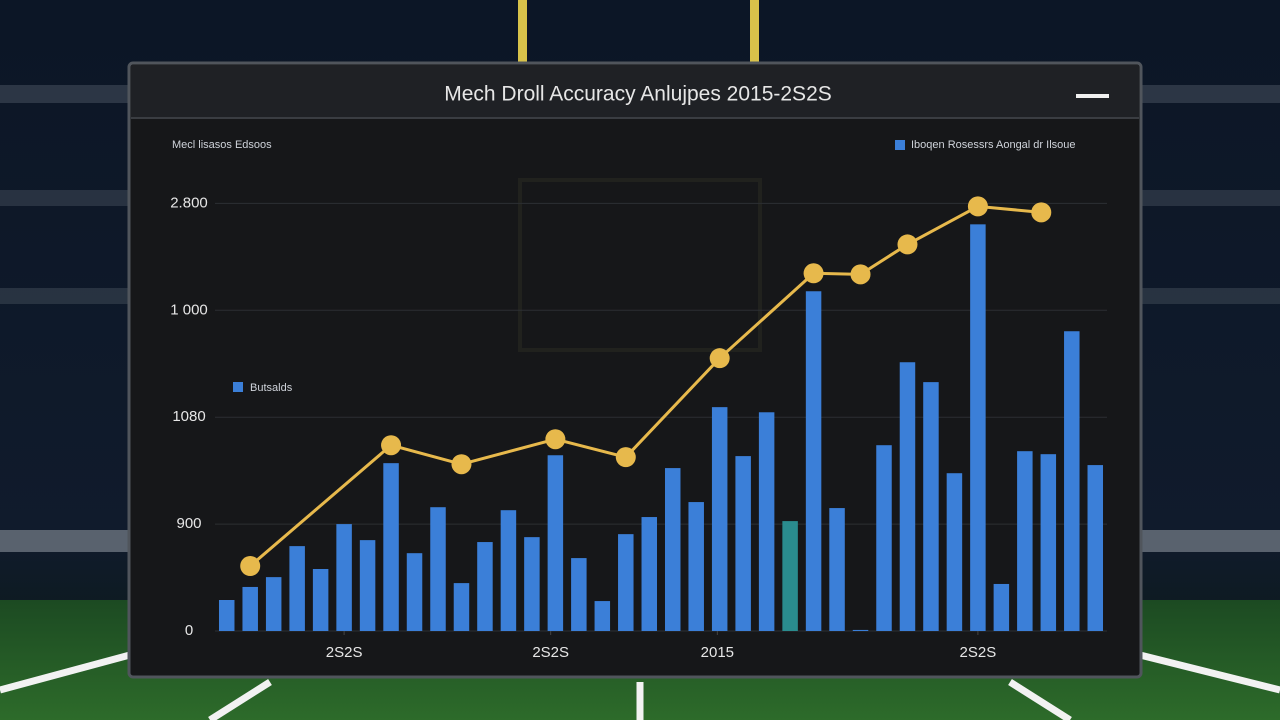  I want to click on y-tick-label: 1 000, so click(189, 309).